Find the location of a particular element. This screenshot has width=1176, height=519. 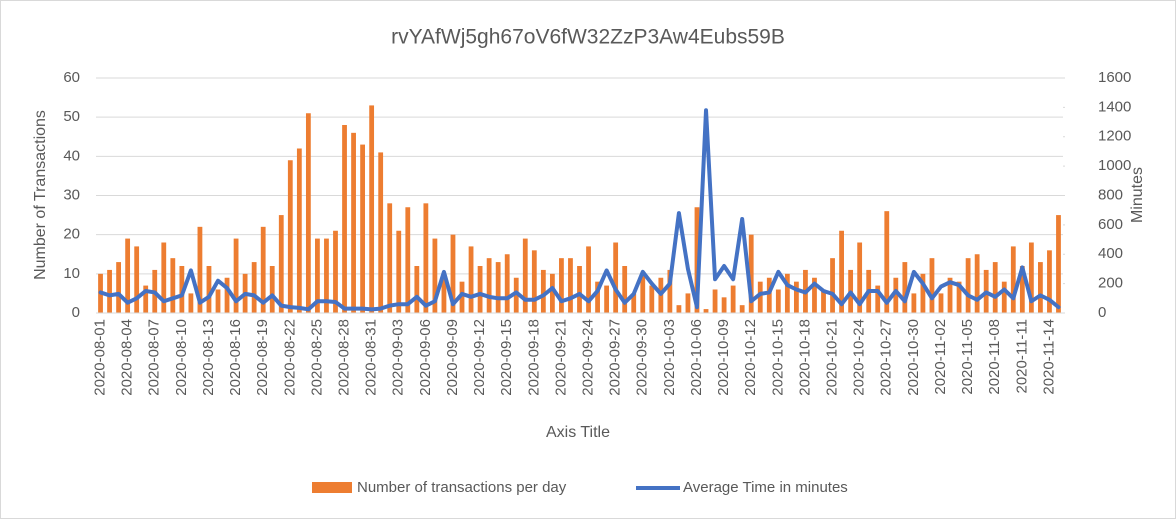

x-tick-label: 2020-10-27 is located at coordinates (886, 357).